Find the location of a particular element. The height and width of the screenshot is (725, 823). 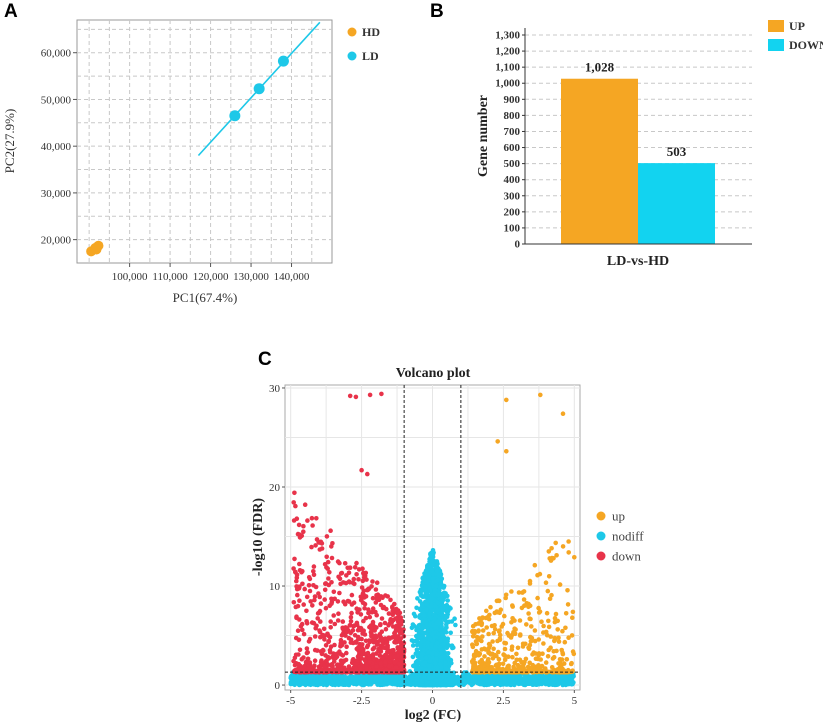

pca-y-tick-label: 50,000 is located at coordinates (56, 100).